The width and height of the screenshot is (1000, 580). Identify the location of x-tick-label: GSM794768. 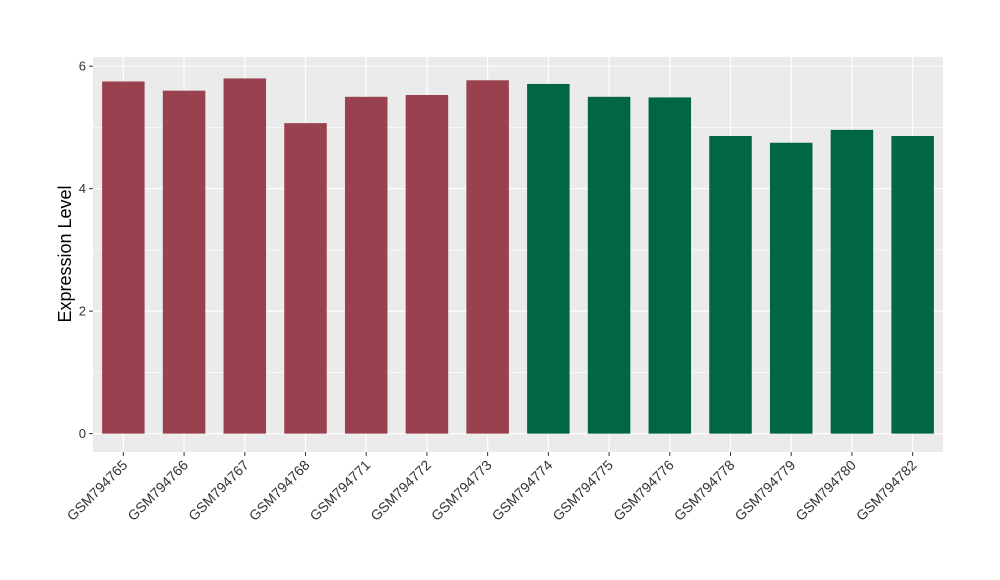
(279, 490).